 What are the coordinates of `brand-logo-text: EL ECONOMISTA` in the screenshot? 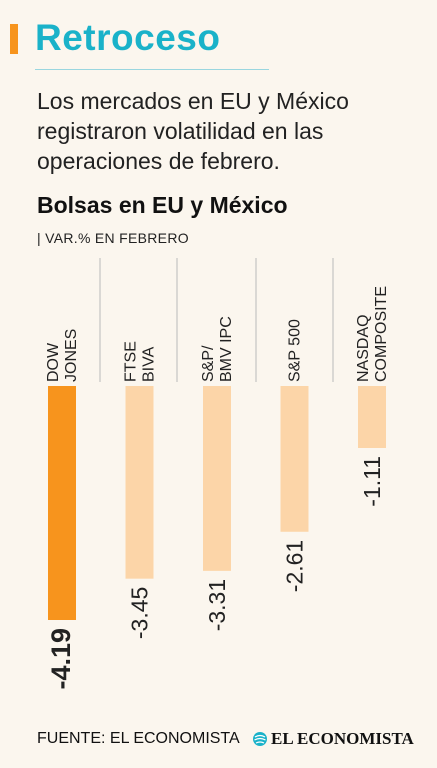 It's located at (342, 738).